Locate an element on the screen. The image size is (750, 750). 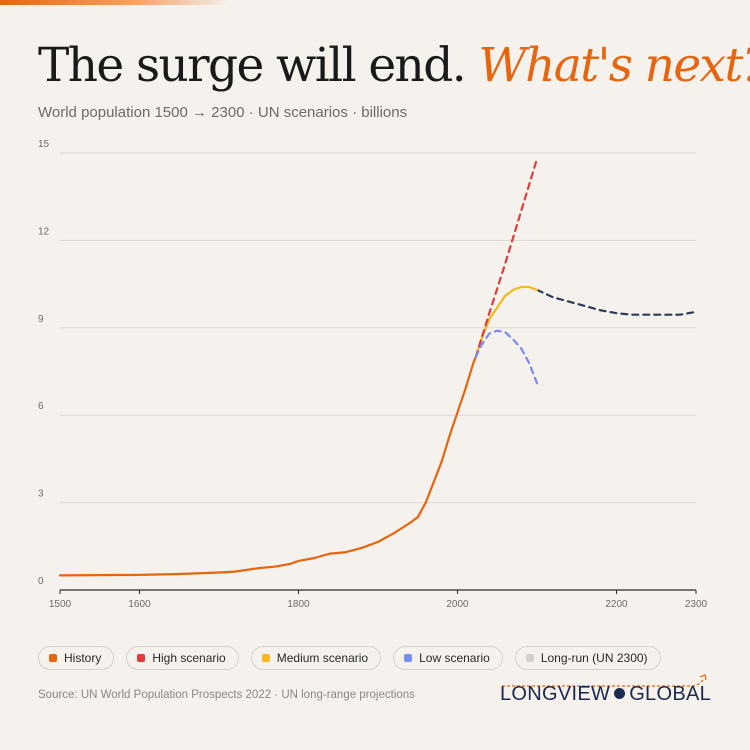
legend-label: Long-run (UN 2300) is located at coordinates (594, 658).